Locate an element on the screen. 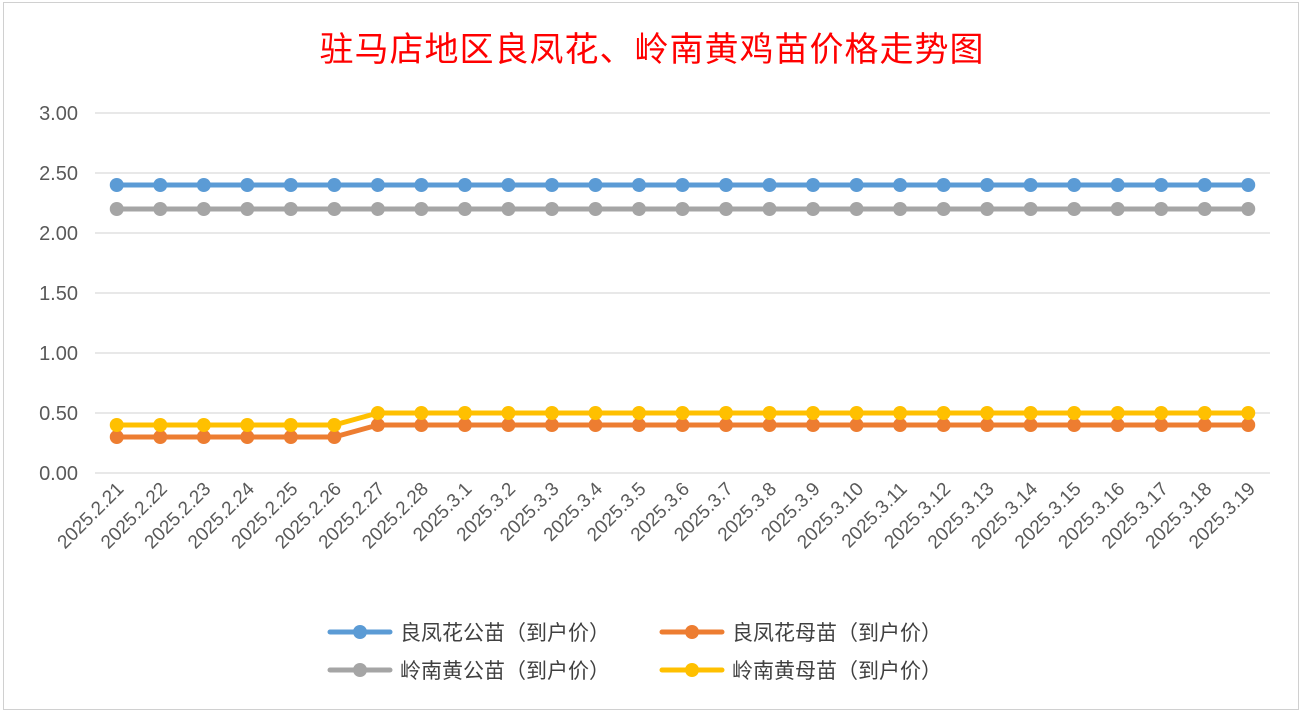  legend-label: 良凤花母苗（到户价） is located at coordinates (837, 633).